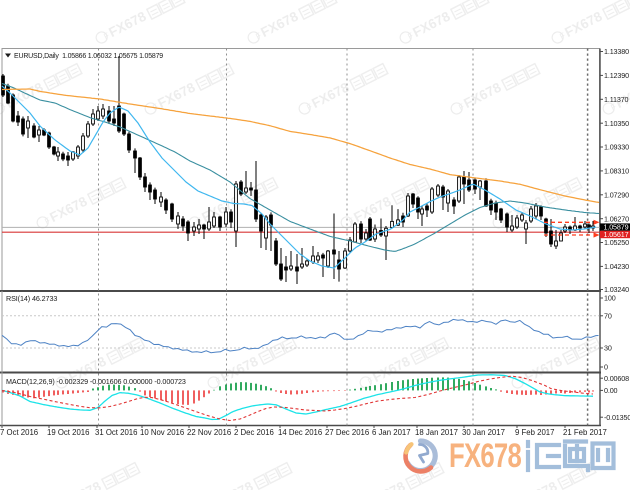  What do you see at coordinates (116, 432) in the screenshot?
I see `svg-text: 31 Oct 2016` at bounding box center [116, 432].